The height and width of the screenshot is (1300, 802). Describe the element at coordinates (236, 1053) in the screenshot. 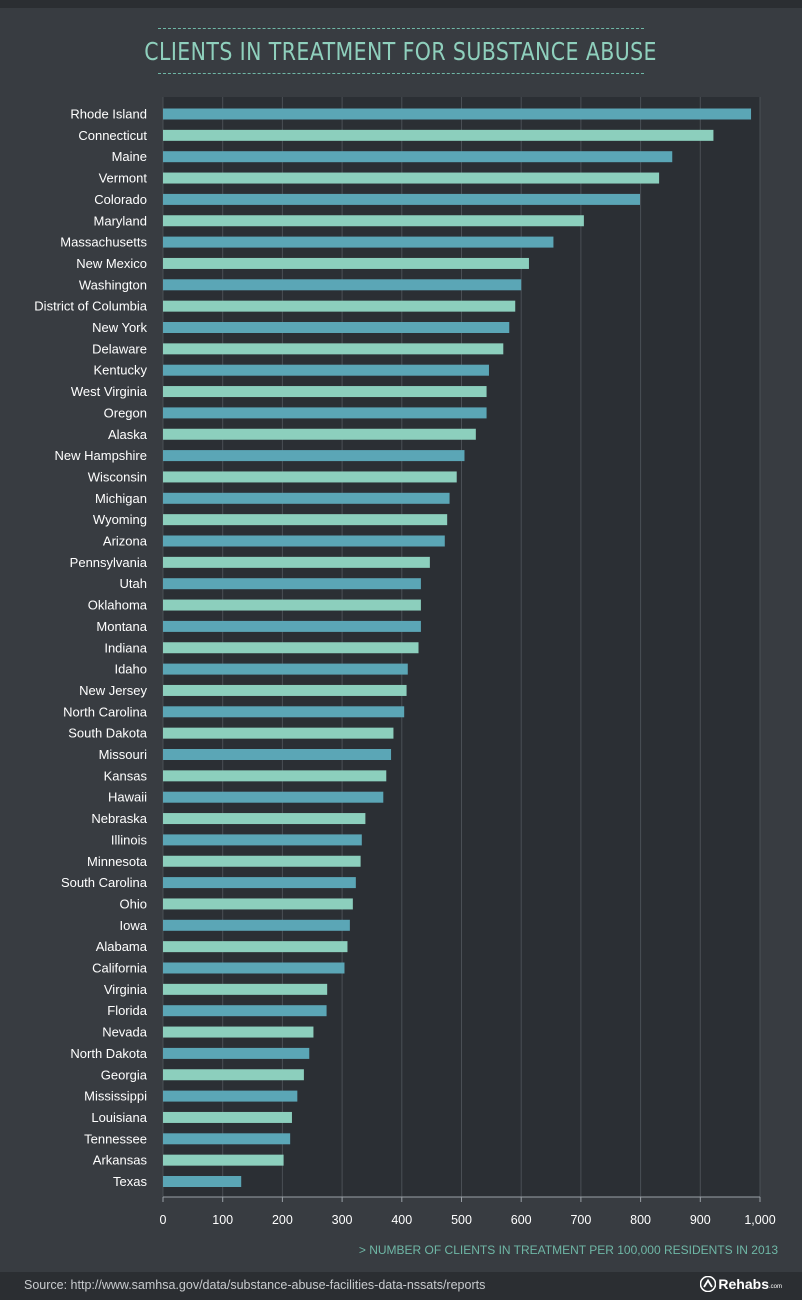

I see `bar-north-dakota` at that location.